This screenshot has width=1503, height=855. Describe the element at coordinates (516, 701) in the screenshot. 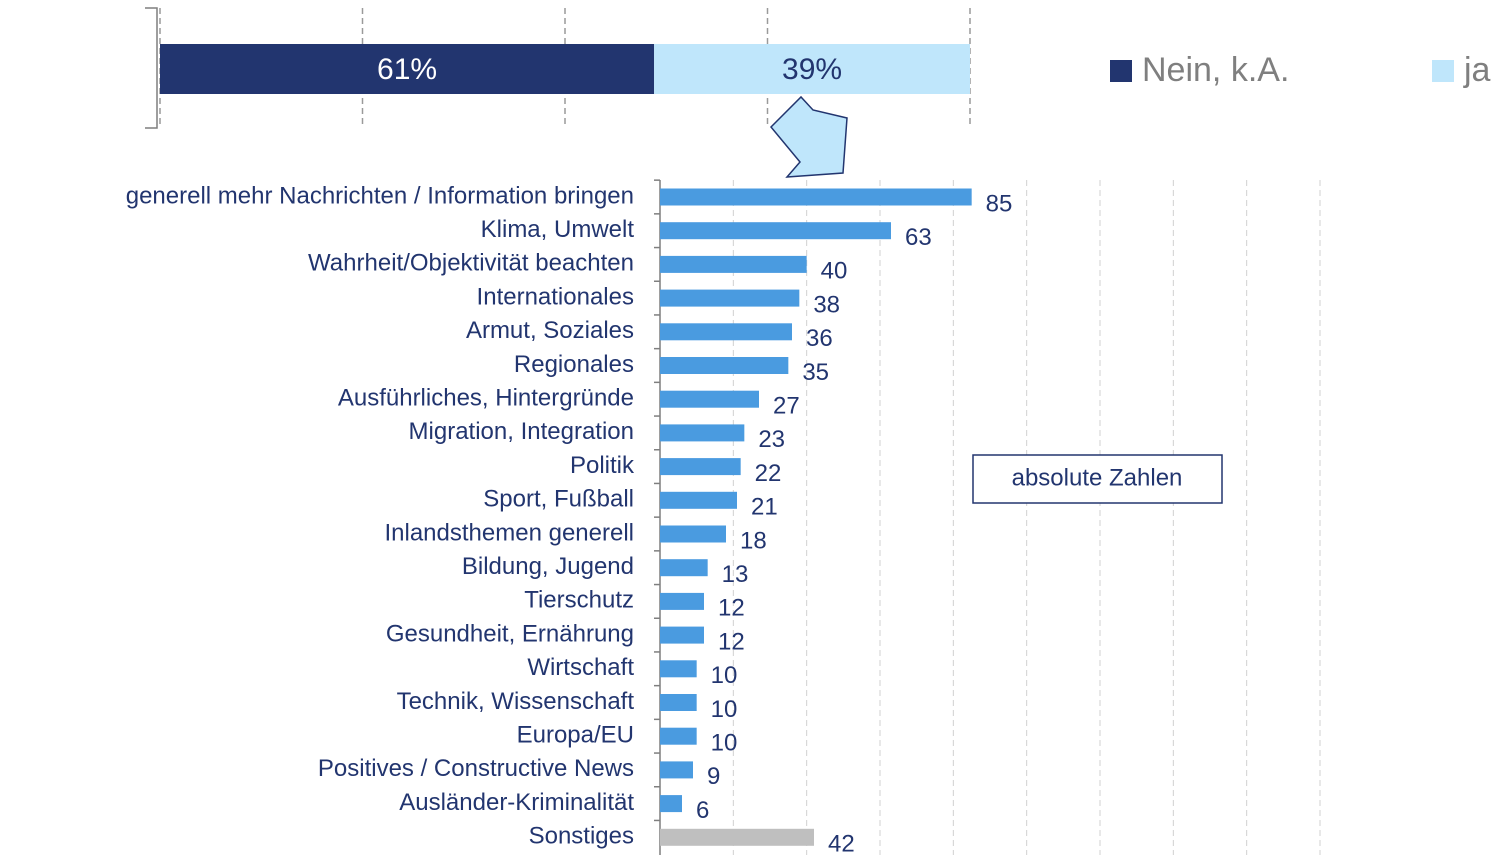

I see `category-label: Technik, Wissenschaft` at that location.